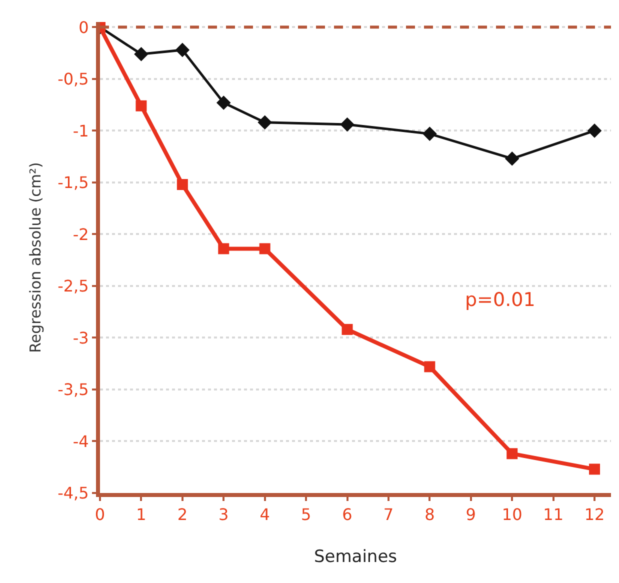 The image size is (619, 583). What do you see at coordinates (100, 514) in the screenshot?
I see `x-tick-label: 0` at bounding box center [100, 514].